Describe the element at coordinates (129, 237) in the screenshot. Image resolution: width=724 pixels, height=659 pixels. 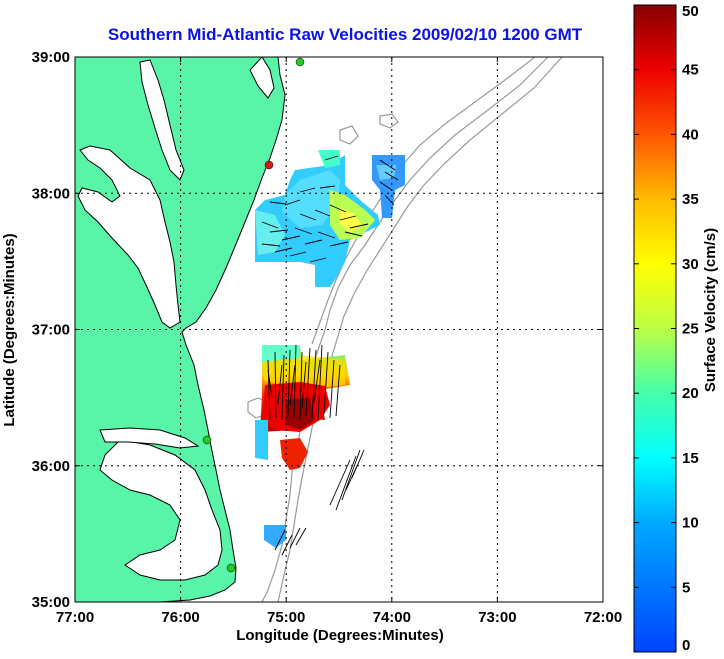
I see `chesapeake-bay` at that location.